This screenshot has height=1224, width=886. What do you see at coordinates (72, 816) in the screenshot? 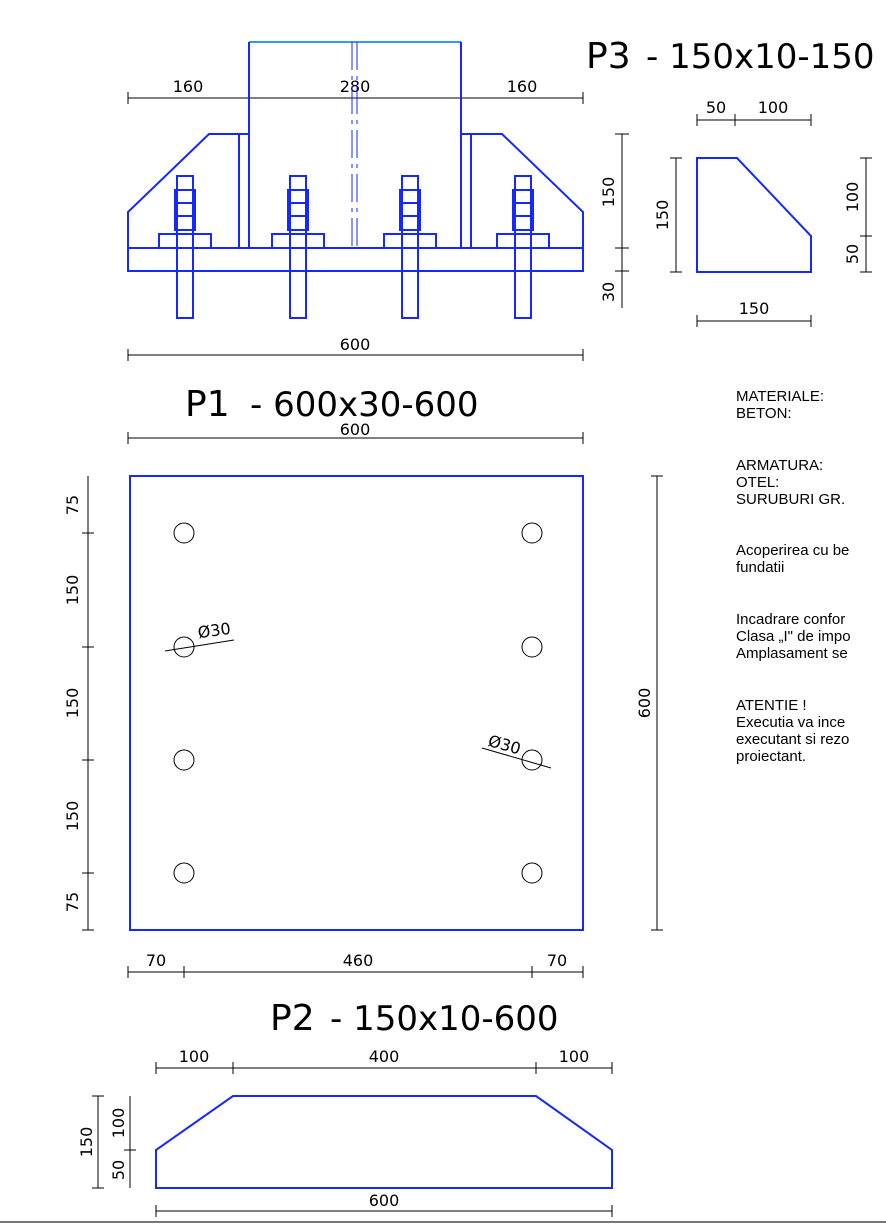
I see `p1-dim-left-4: 150` at bounding box center [72, 816].